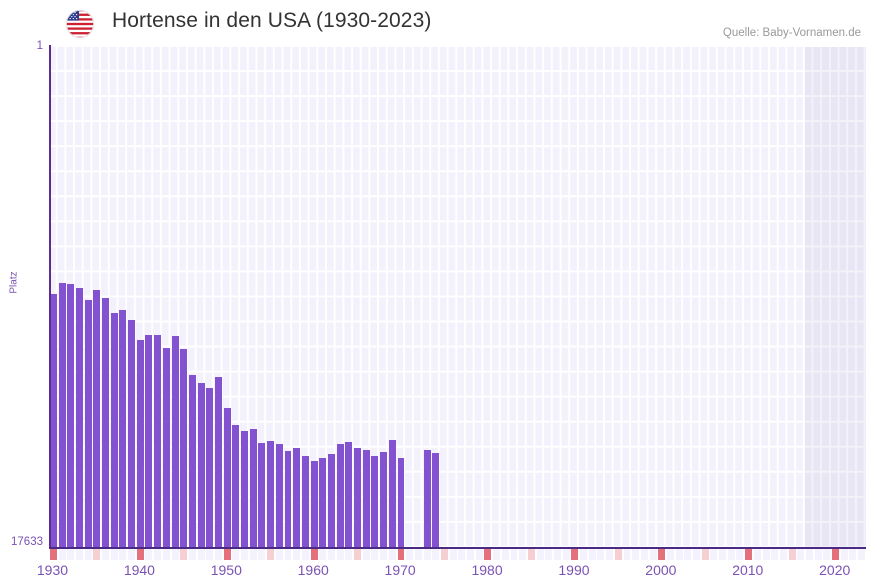 The image size is (873, 587). I want to click on x-tick-1952, so click(245, 554).